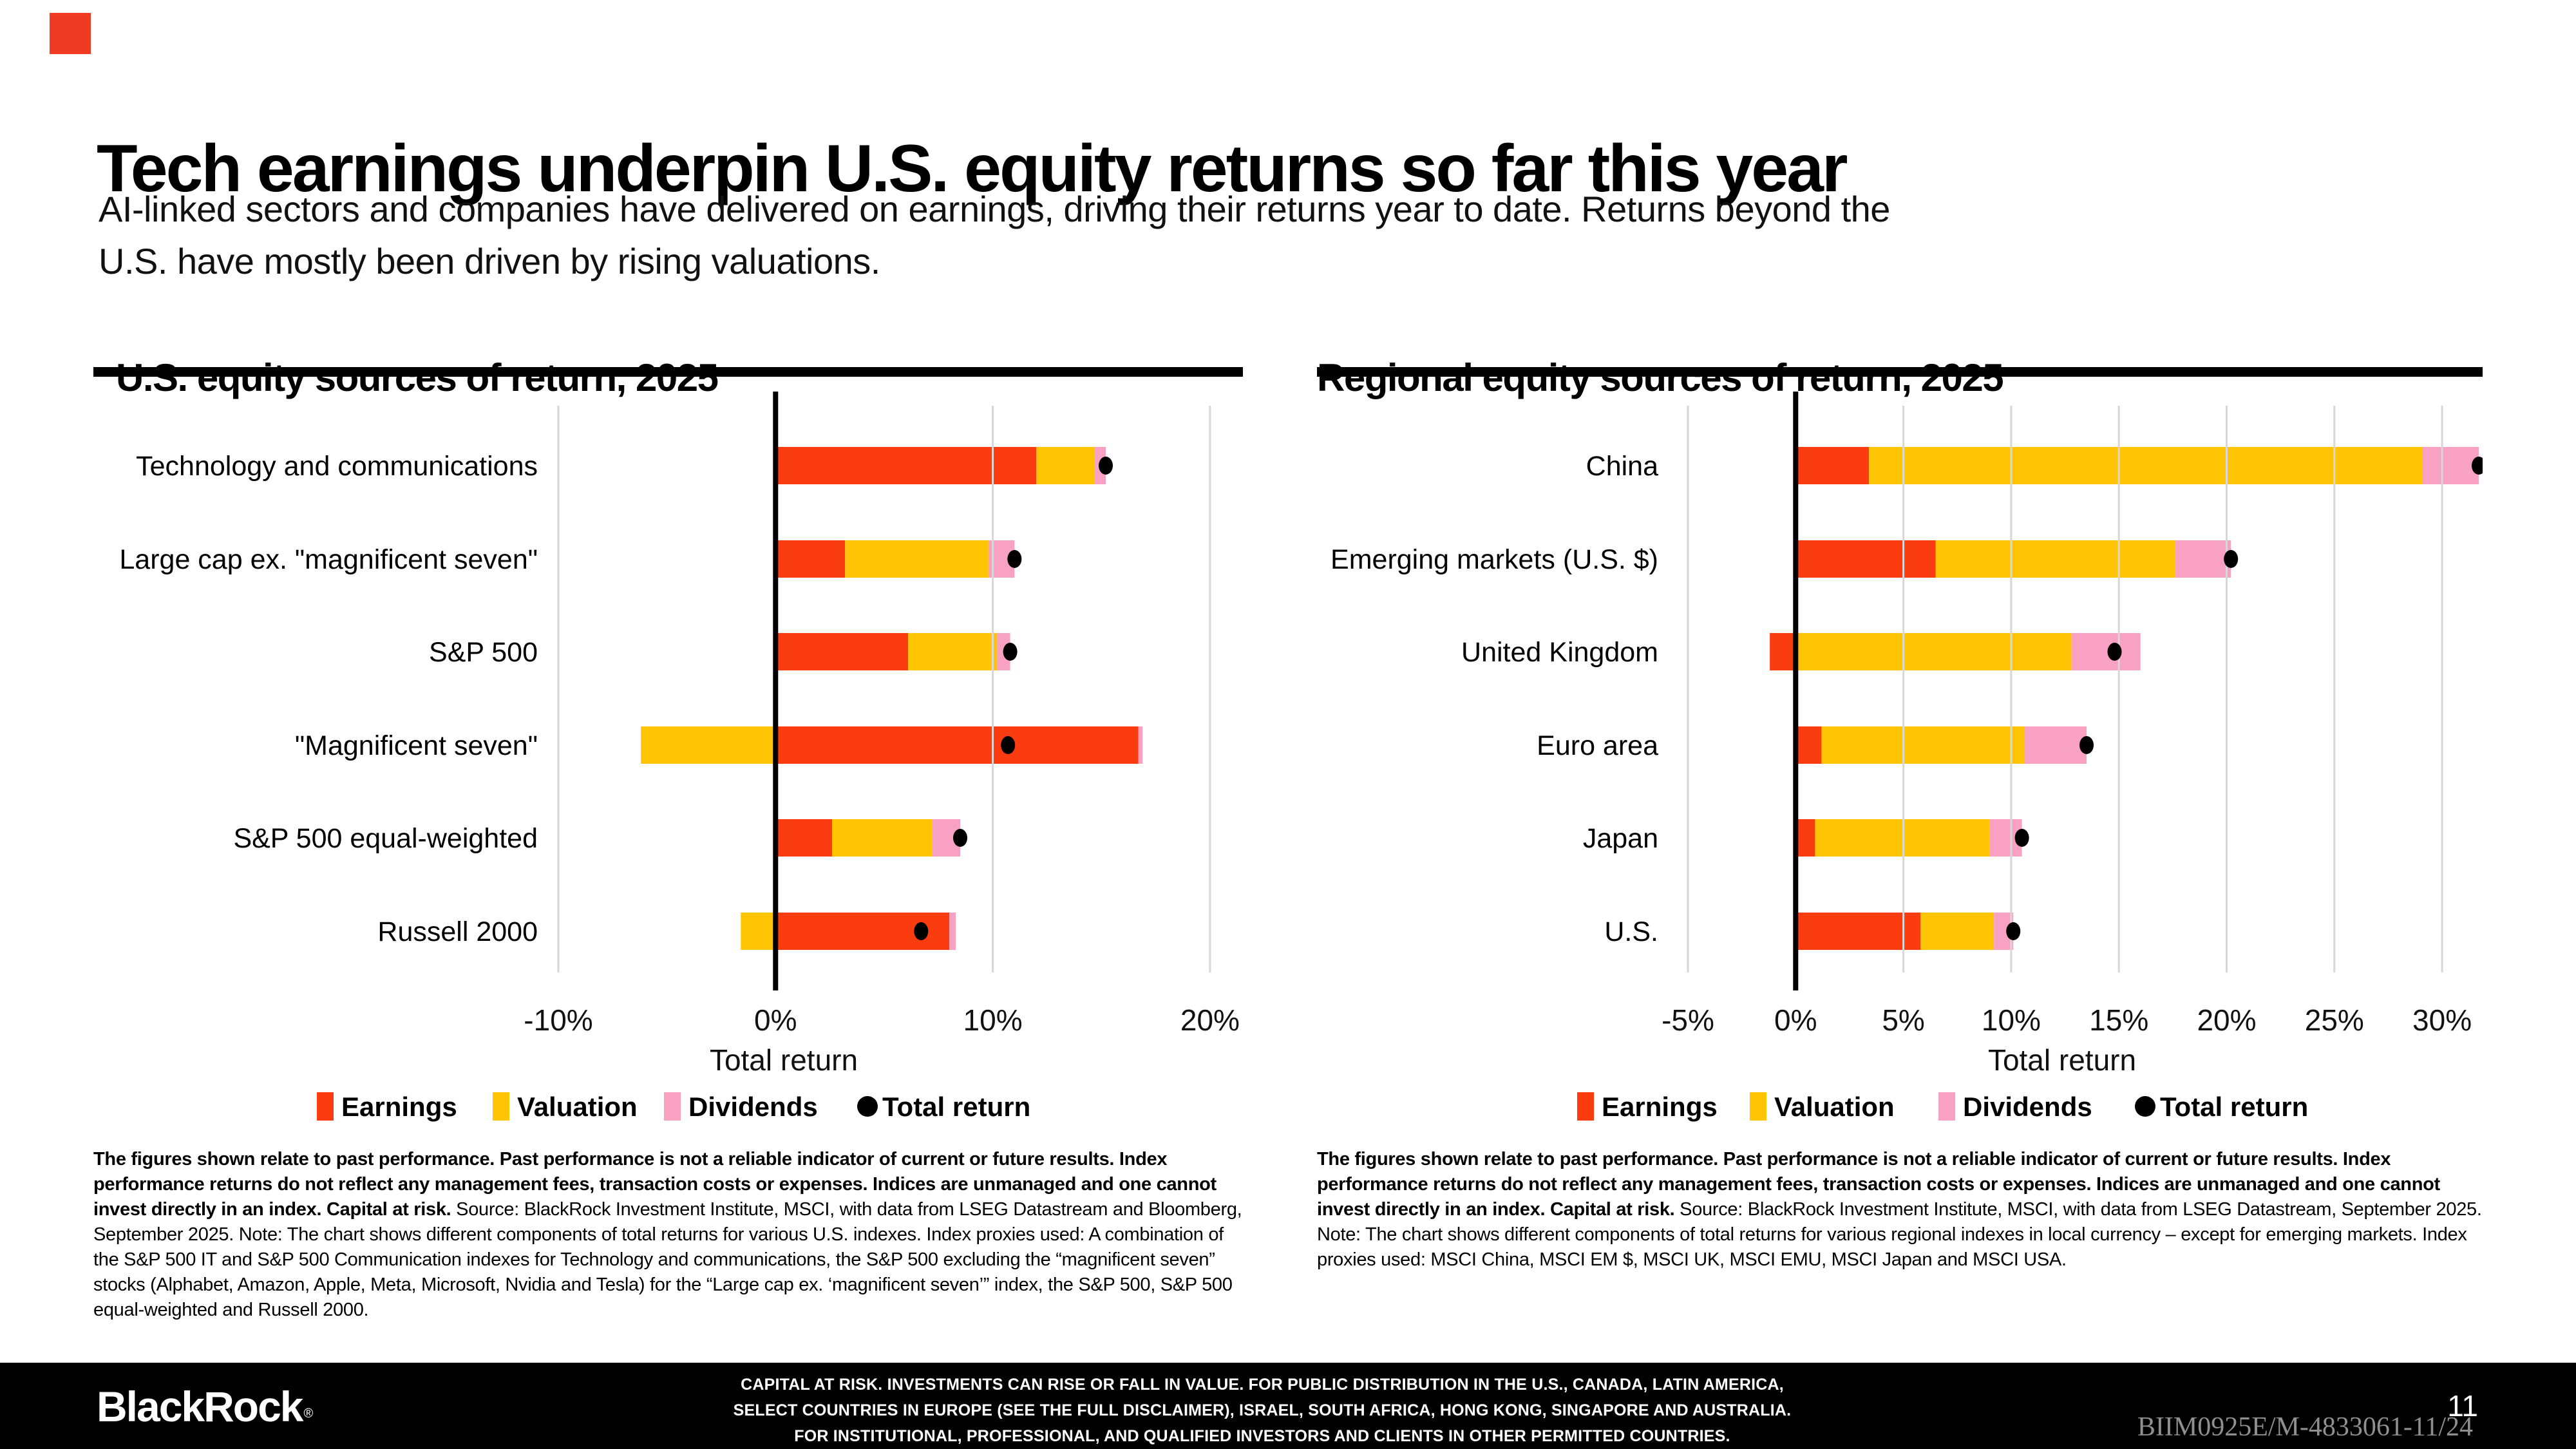 The height and width of the screenshot is (1449, 2576). I want to click on x-tick-label: -5%, so click(1688, 1020).